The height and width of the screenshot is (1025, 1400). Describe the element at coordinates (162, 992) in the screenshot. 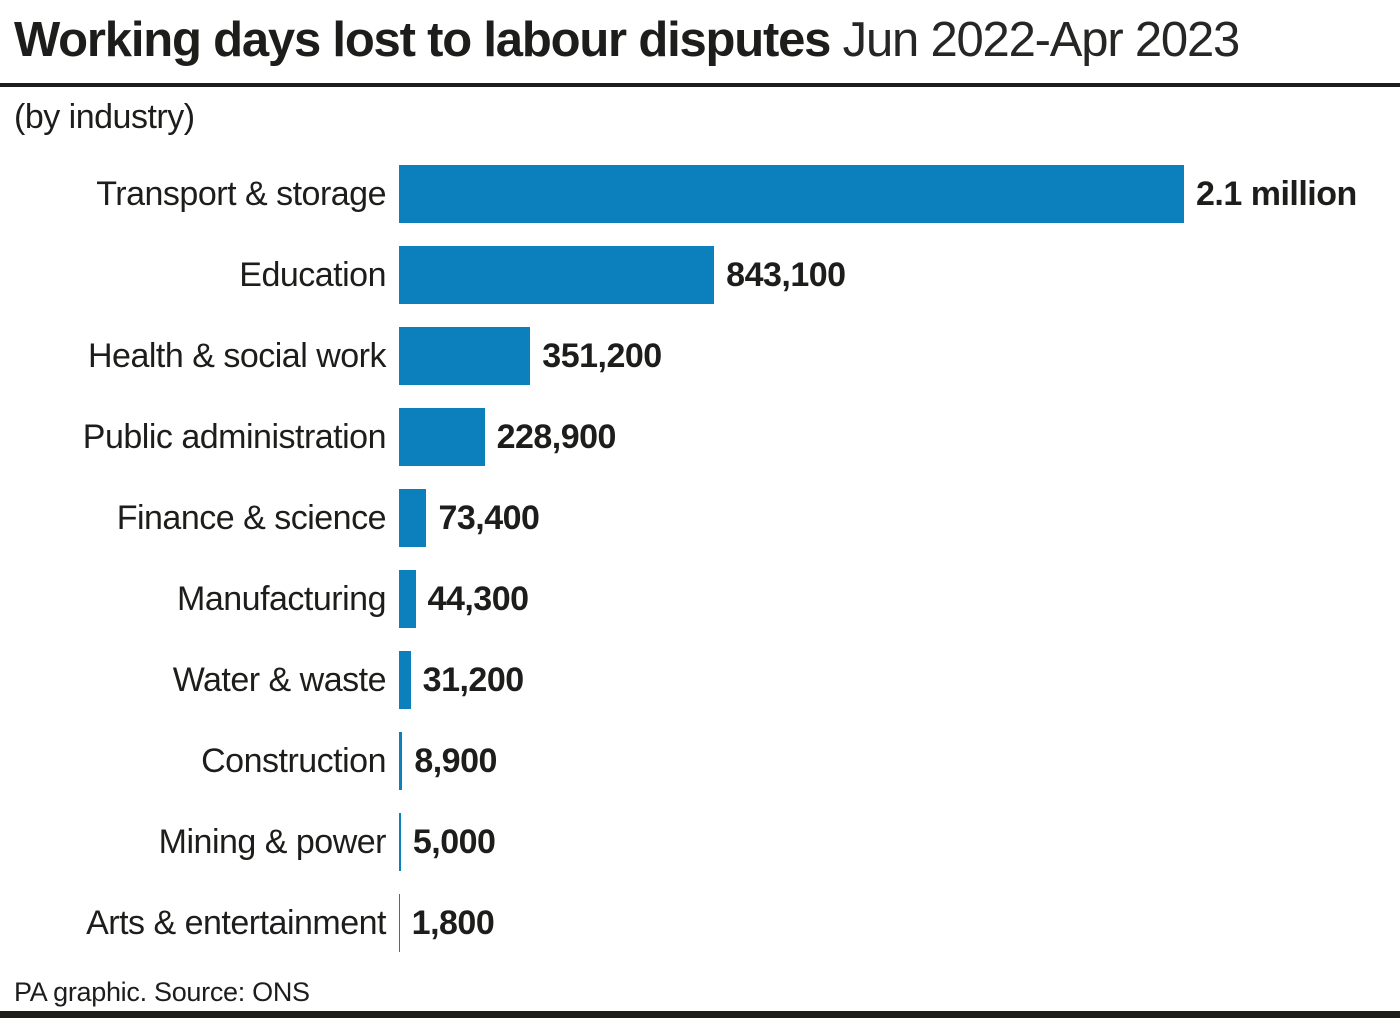

I see `source-credit: PA graphic. Source: ONS` at that location.